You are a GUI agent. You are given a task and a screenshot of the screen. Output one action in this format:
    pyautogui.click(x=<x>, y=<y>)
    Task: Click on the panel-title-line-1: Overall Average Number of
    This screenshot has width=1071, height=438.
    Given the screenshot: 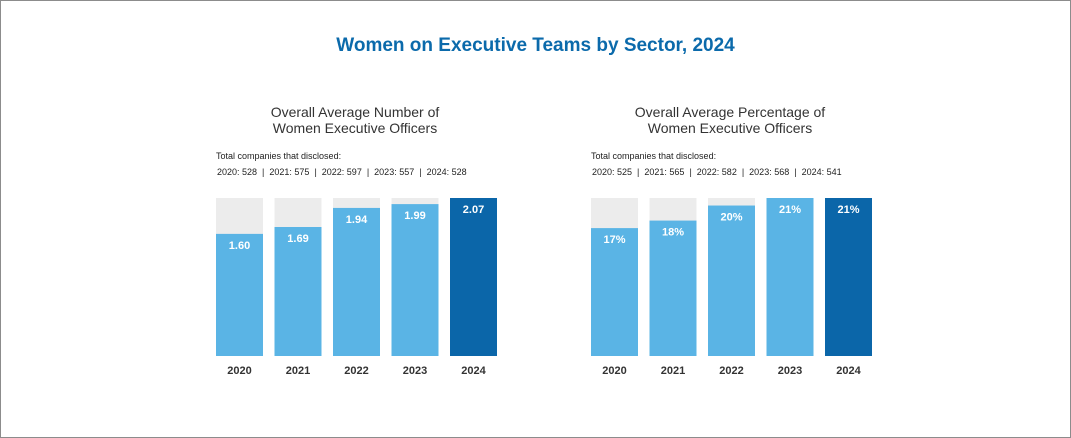 What is the action you would take?
    pyautogui.click(x=355, y=112)
    